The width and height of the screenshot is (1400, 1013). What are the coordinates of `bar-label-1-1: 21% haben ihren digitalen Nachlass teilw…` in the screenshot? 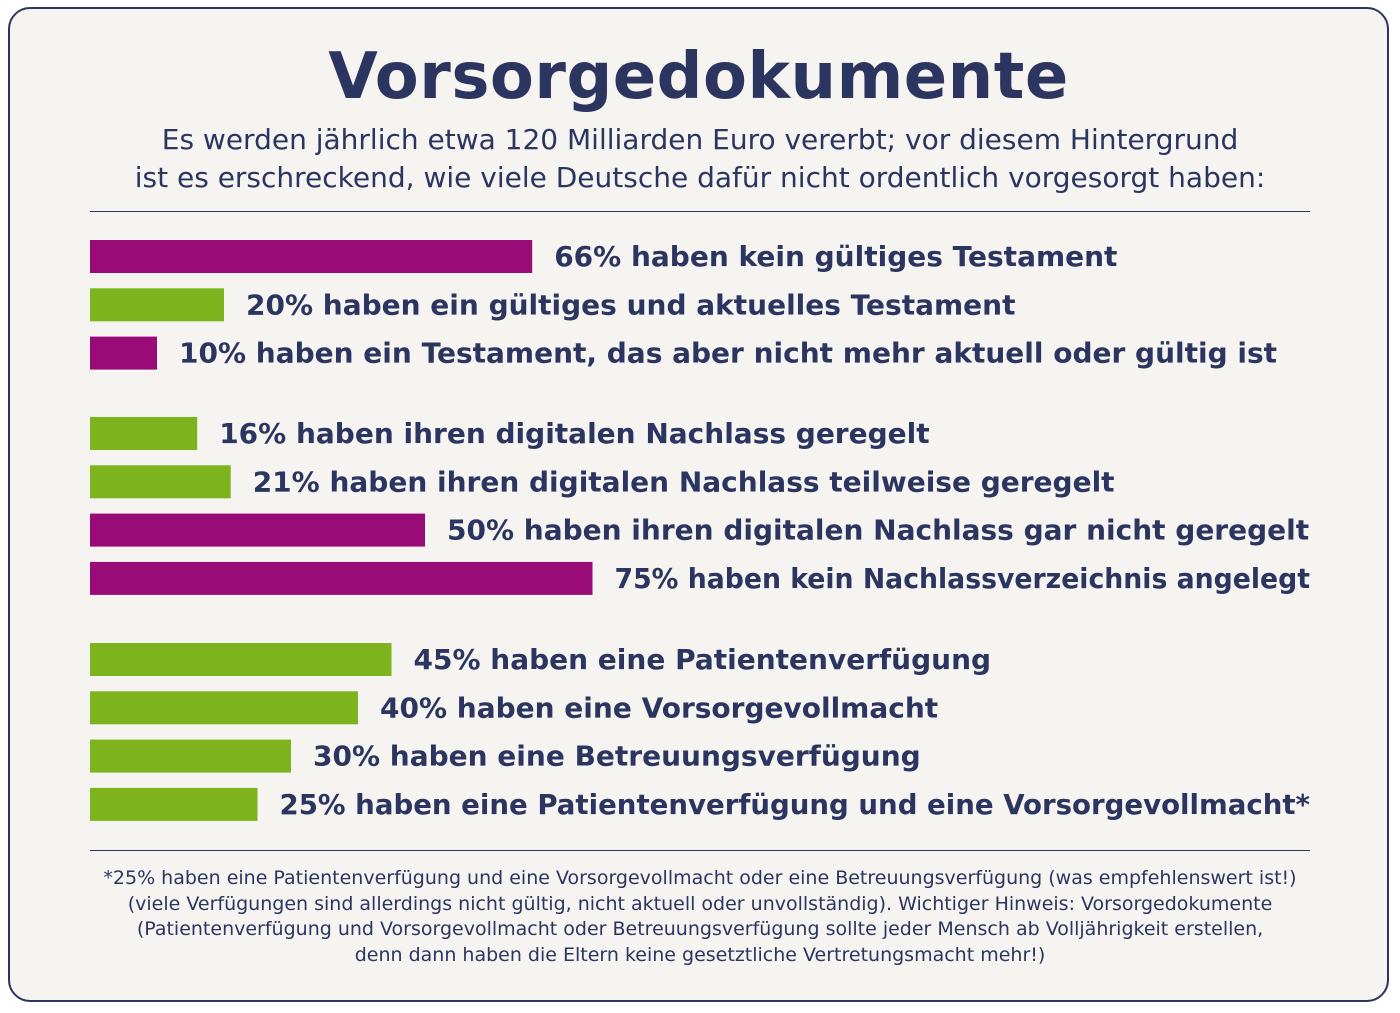 It's located at (684, 481).